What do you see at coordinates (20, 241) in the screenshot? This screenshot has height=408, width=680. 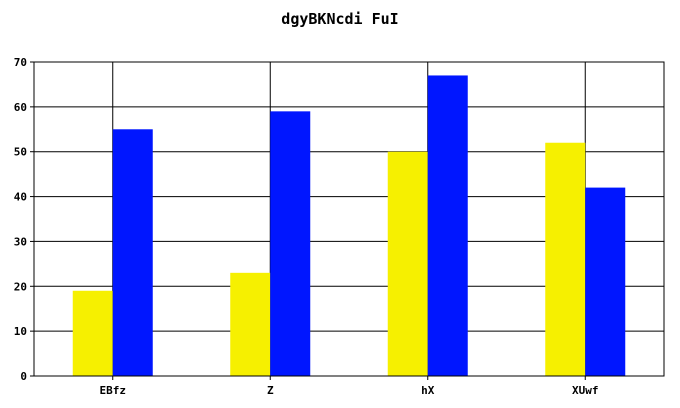 I see `y-tick-label: 30` at bounding box center [20, 241].